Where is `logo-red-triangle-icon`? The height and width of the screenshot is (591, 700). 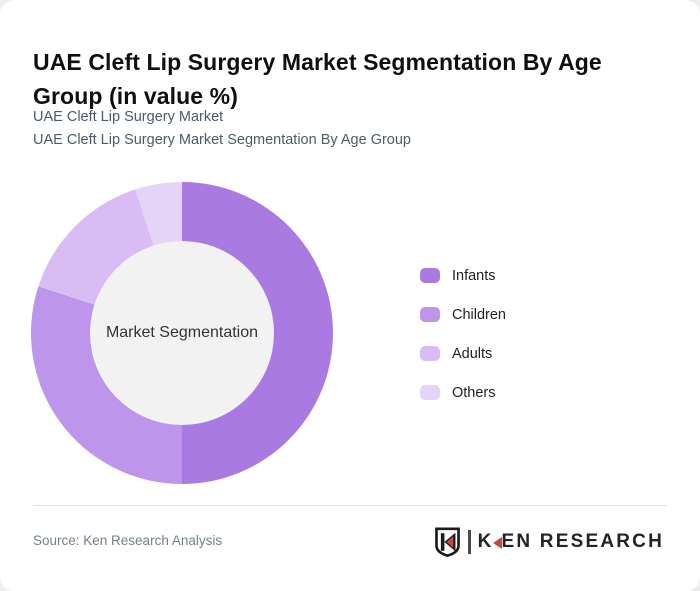 logo-red-triangle-icon is located at coordinates (497, 542).